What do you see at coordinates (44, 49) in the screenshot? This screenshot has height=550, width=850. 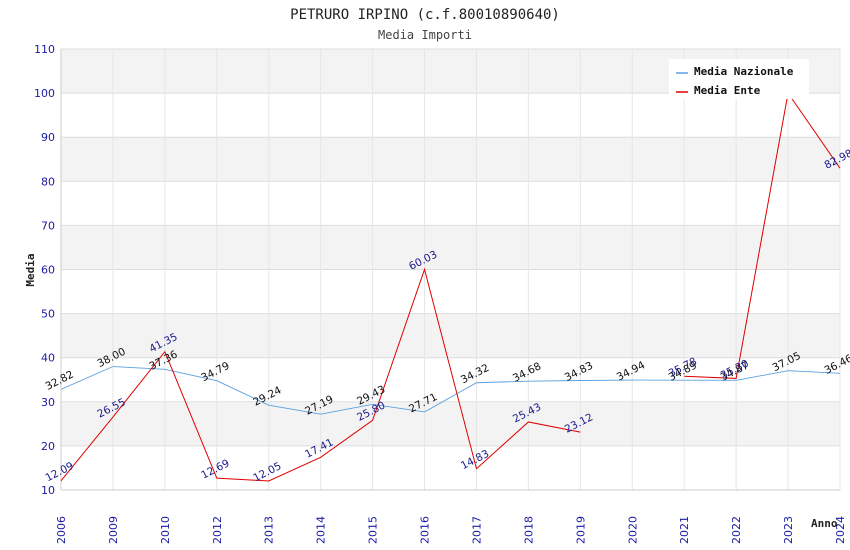 I see `y-tick-label: 110` at bounding box center [44, 49].